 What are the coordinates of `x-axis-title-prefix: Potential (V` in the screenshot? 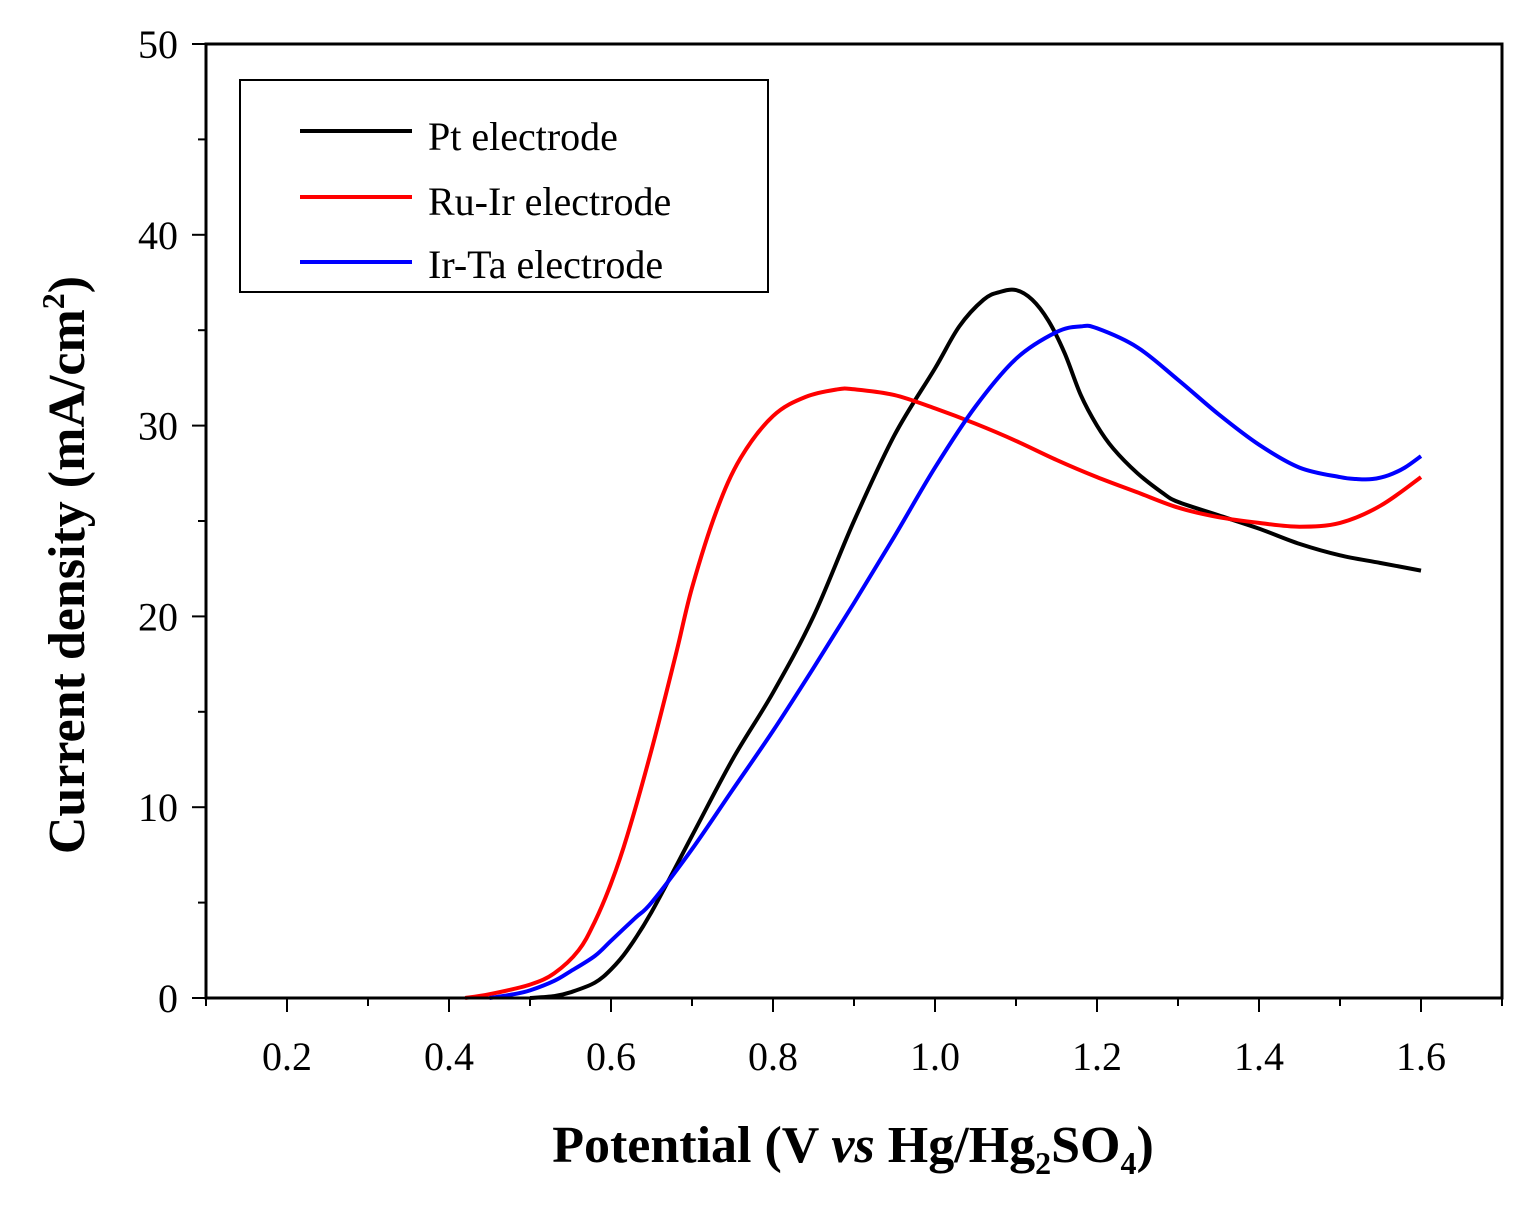 It's located at (691, 1145).